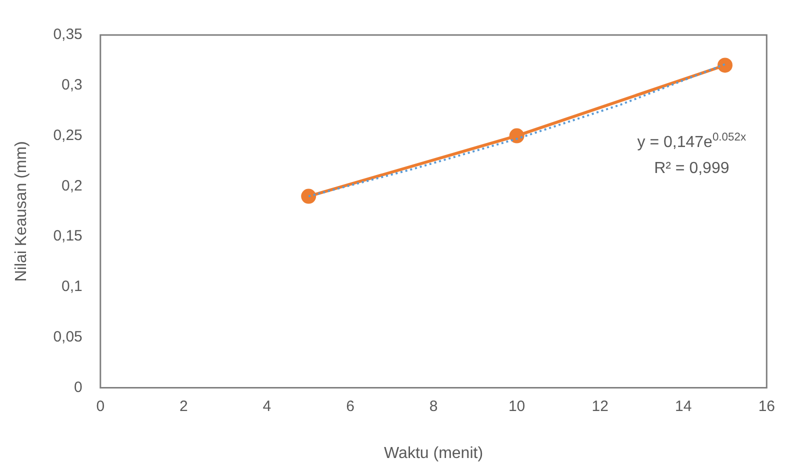  I want to click on x-tick-label: 10, so click(517, 406).